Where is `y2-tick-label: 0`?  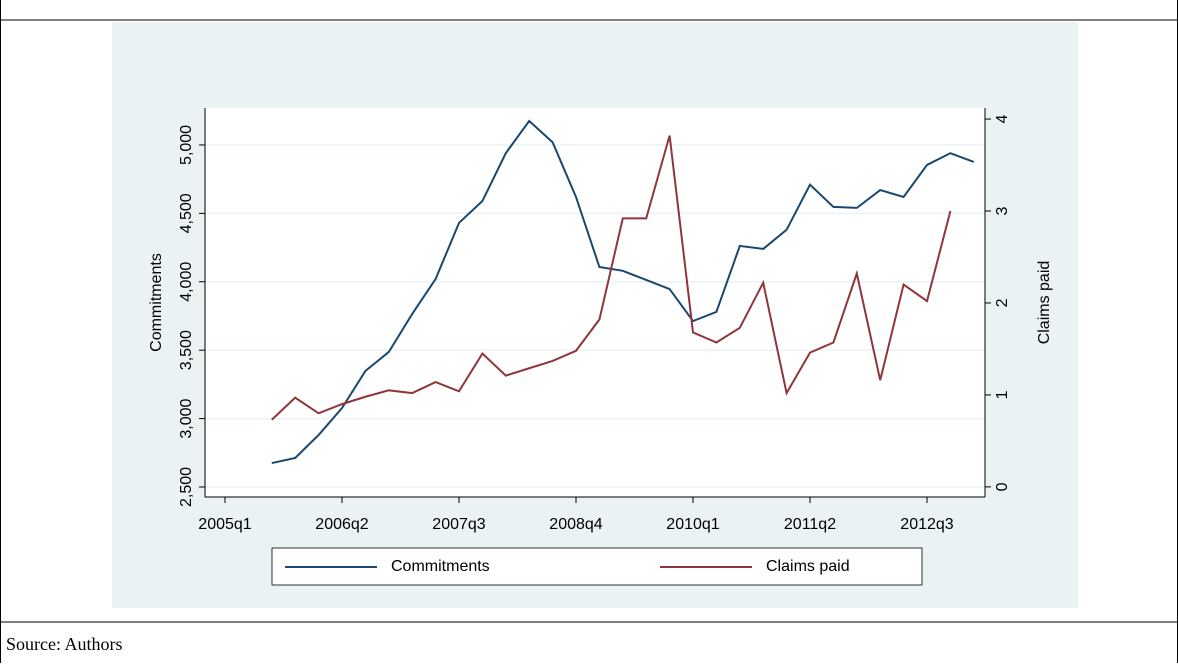
y2-tick-label: 0 is located at coordinates (1002, 486).